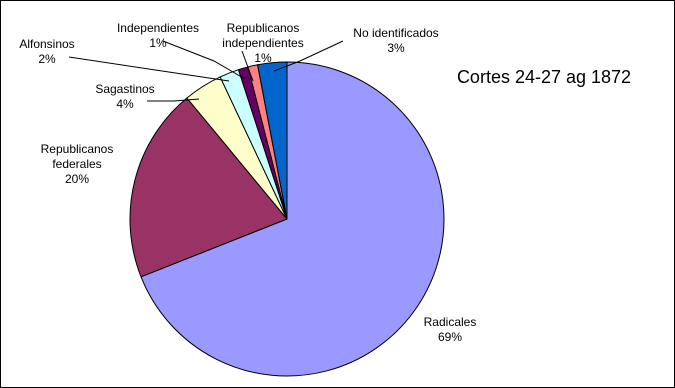  Describe the element at coordinates (46, 51) in the screenshot. I see `slice-label-alfonsinos: Alfonsinos 2%` at that location.